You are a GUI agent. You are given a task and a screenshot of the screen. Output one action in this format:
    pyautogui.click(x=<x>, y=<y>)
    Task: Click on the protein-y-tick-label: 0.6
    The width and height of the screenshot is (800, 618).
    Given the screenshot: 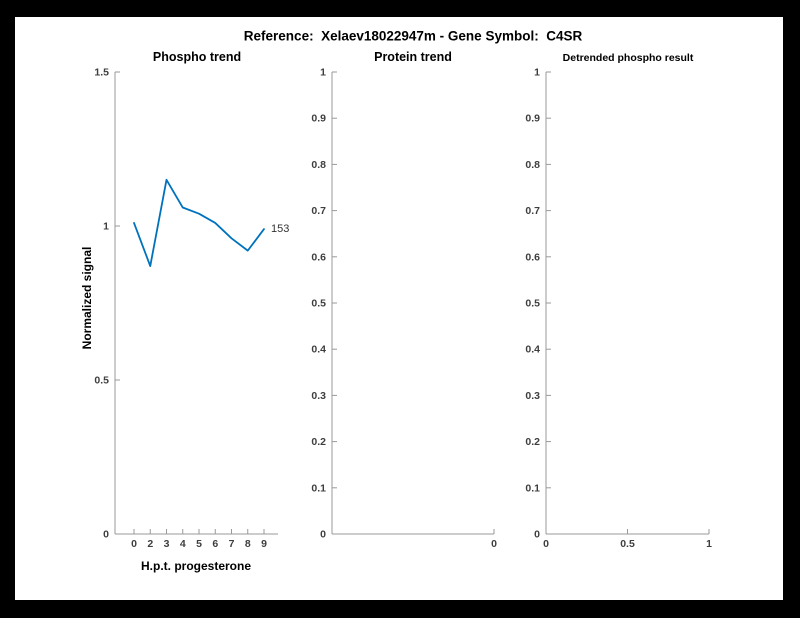 What is the action you would take?
    pyautogui.click(x=318, y=257)
    